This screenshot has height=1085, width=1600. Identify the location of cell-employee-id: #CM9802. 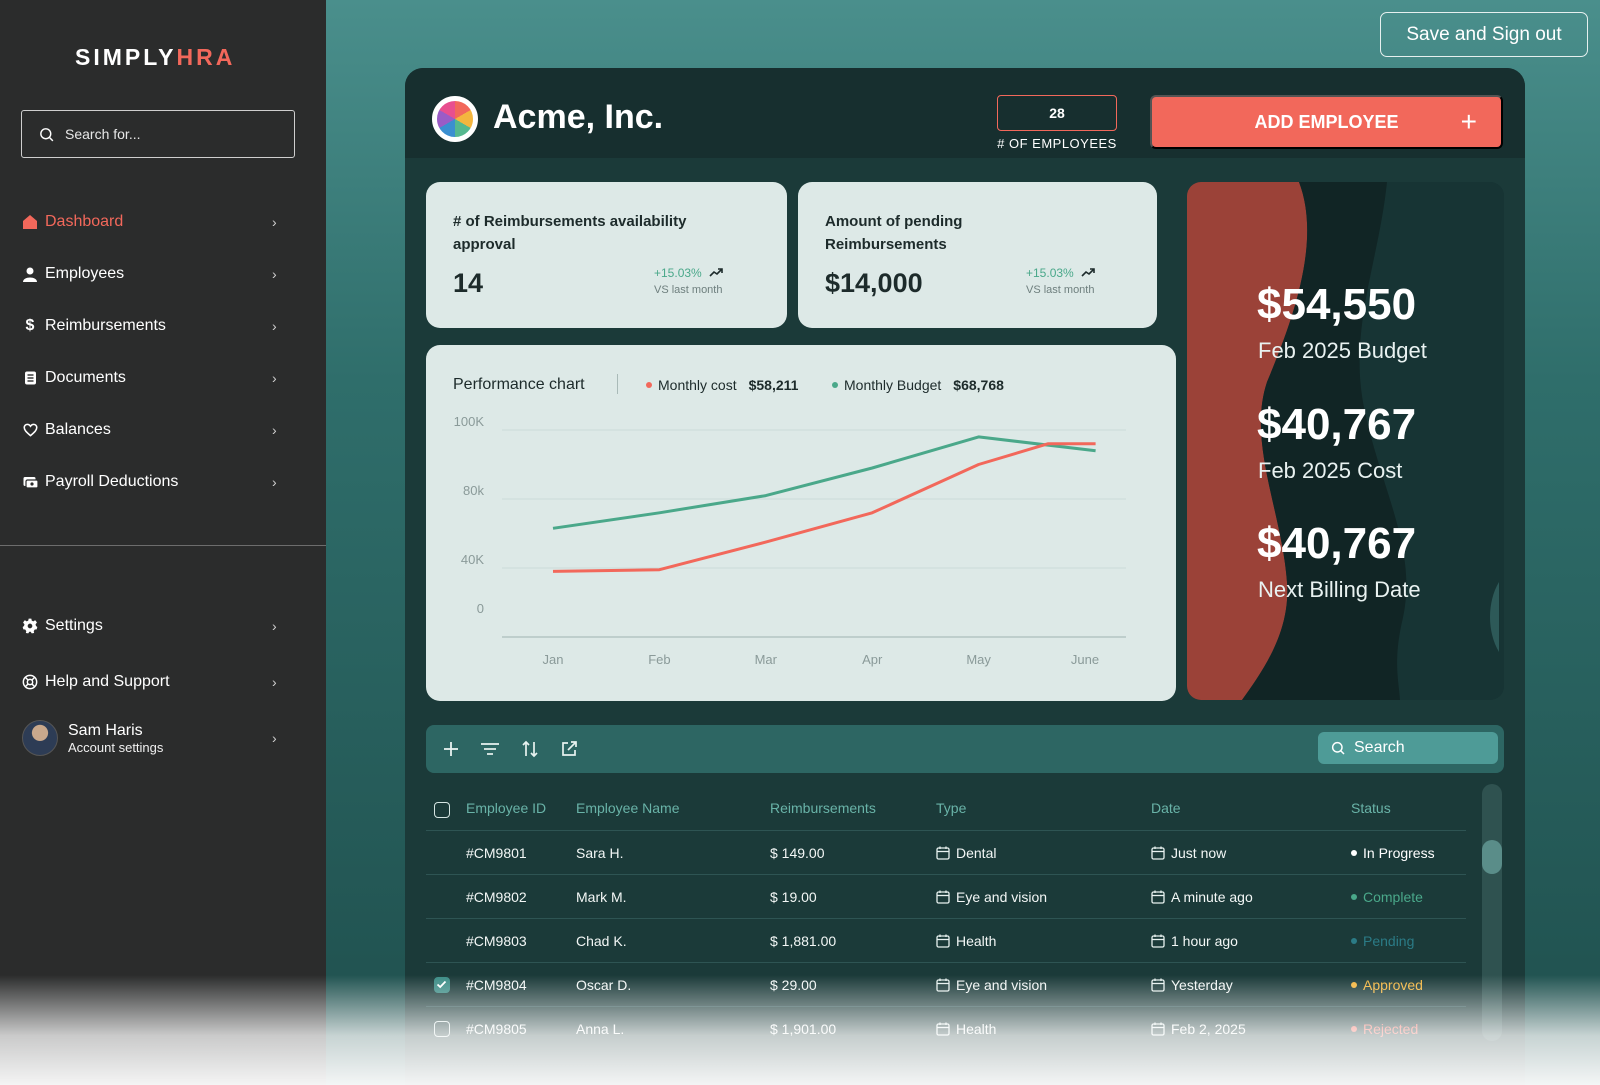
(496, 897).